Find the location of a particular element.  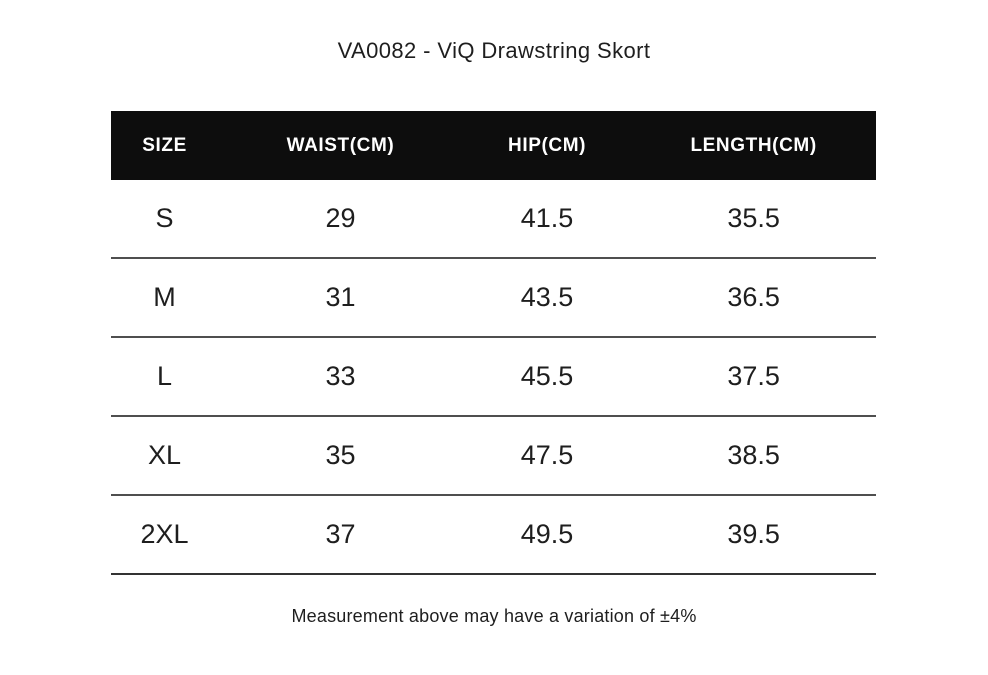

cell-hip: 45.5 is located at coordinates (547, 377).